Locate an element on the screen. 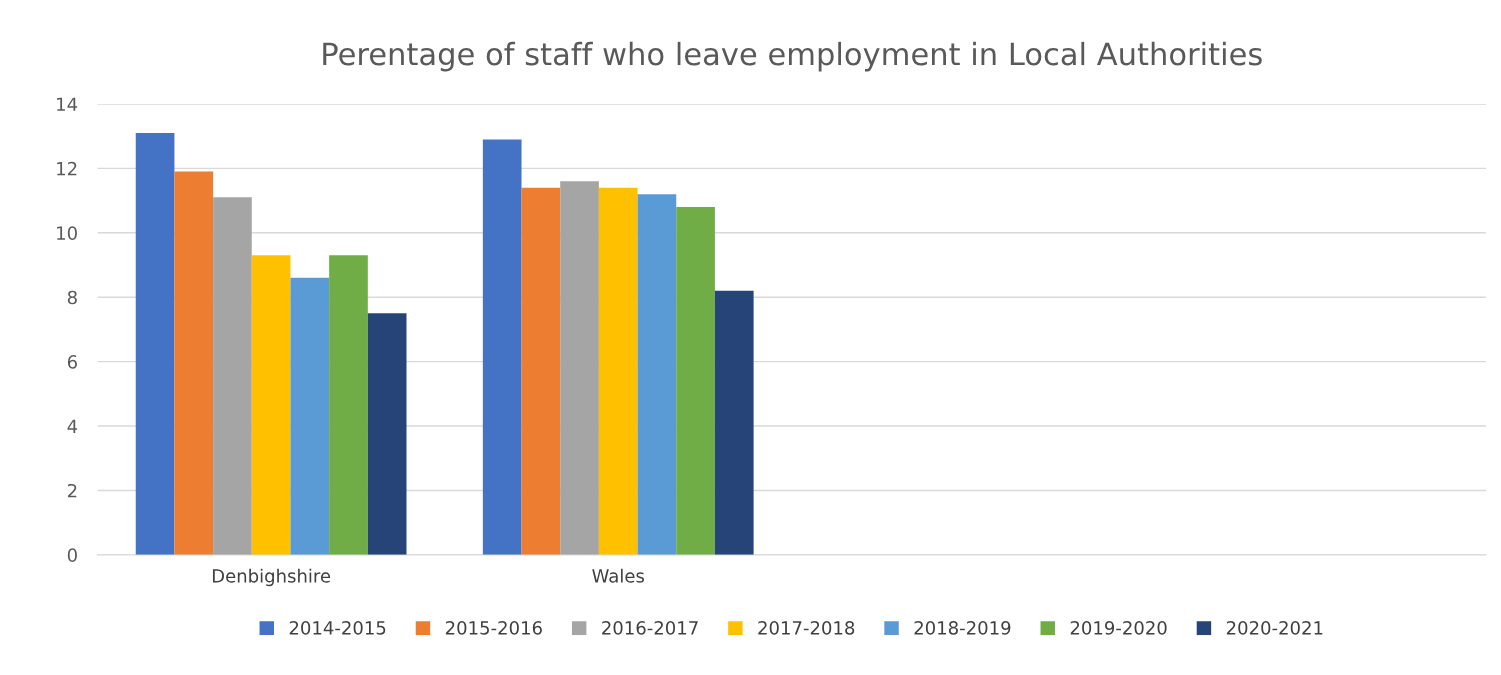  legend-label: 2019-2020 is located at coordinates (1118, 628).